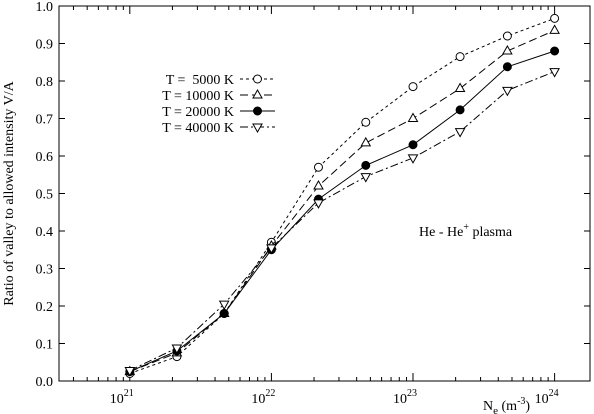 This screenshot has height=414, width=594. Describe the element at coordinates (45, 157) in the screenshot. I see `y-tick-label: 0.6` at that location.